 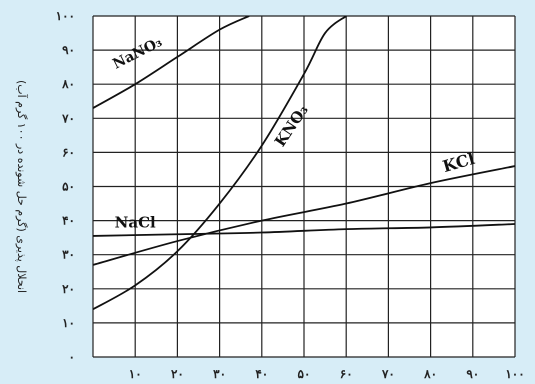 What do you see at coordinates (177, 374) in the screenshot?
I see `x-tick-label: ۲۰` at bounding box center [177, 374].